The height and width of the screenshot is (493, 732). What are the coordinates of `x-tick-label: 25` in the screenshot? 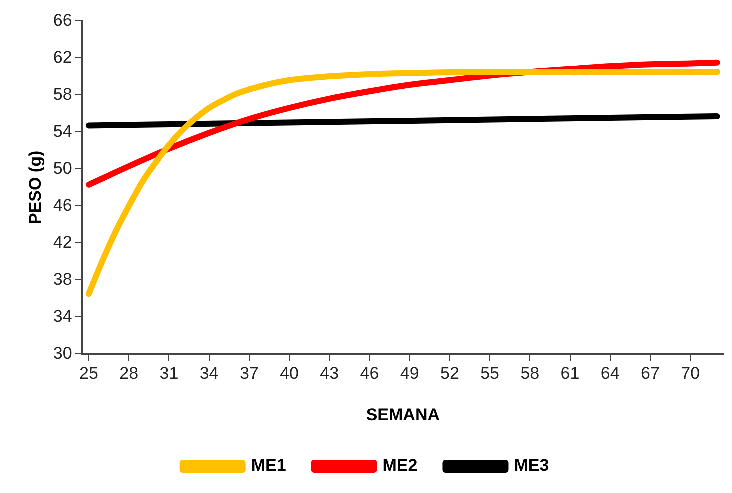 It's located at (89, 374).